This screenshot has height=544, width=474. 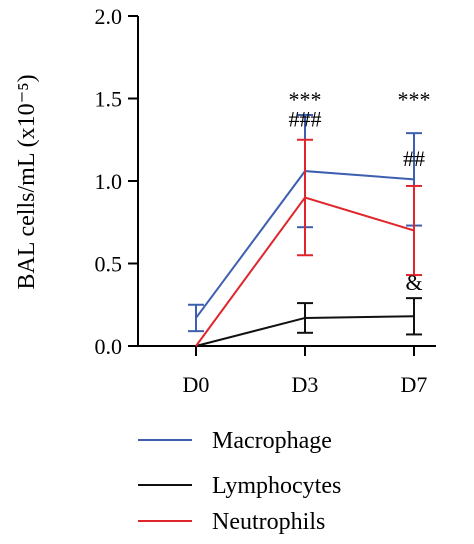 I want to click on legend-item-lymphocytes: Lymphocytes, so click(x=239, y=486).